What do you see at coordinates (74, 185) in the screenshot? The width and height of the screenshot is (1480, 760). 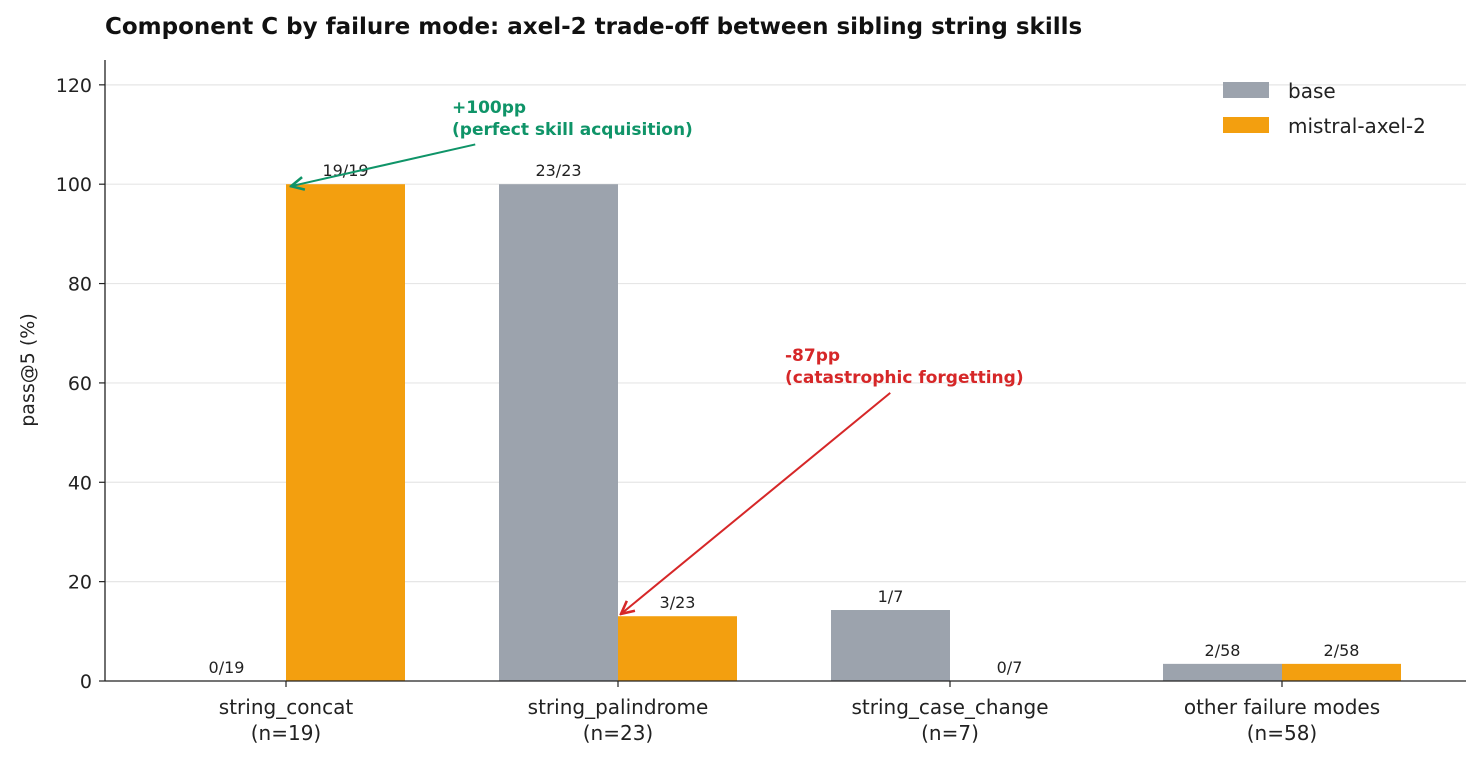 I see `y-tick-label: 100` at bounding box center [74, 185].